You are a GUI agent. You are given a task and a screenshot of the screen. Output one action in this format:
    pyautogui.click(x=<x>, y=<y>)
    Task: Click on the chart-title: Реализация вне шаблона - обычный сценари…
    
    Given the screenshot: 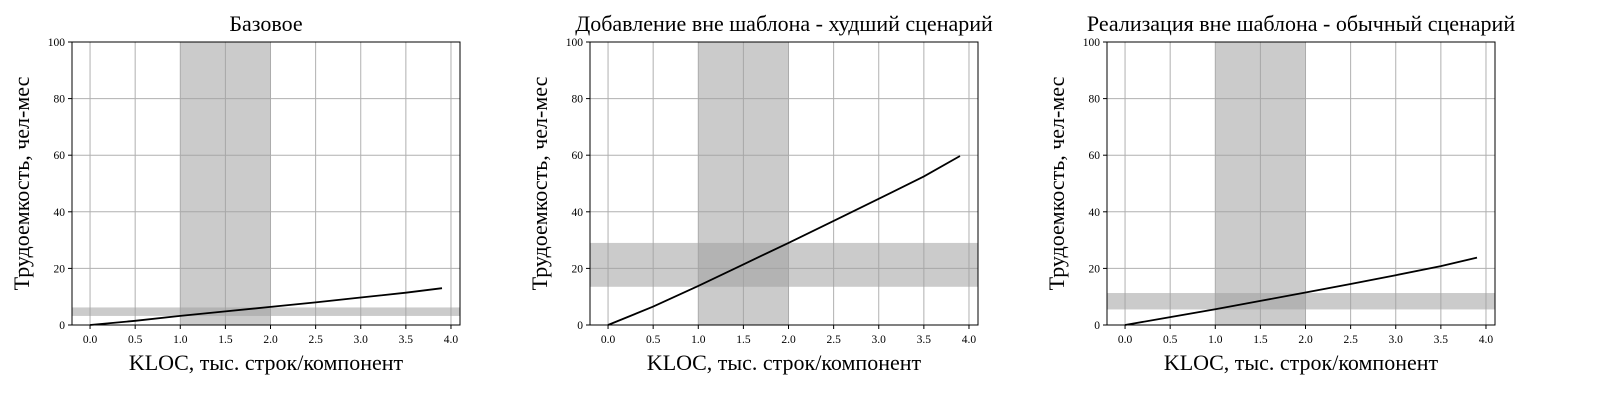 What is the action you would take?
    pyautogui.click(x=1301, y=23)
    